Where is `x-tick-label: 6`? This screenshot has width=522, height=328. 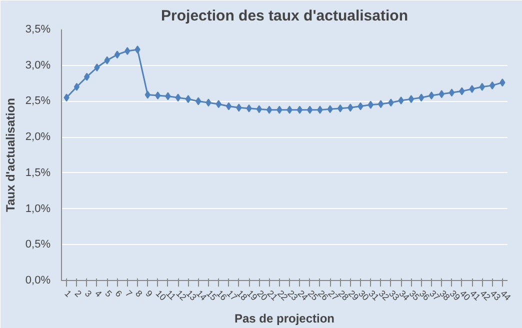
x-tick-label: 6 is located at coordinates (118, 293).